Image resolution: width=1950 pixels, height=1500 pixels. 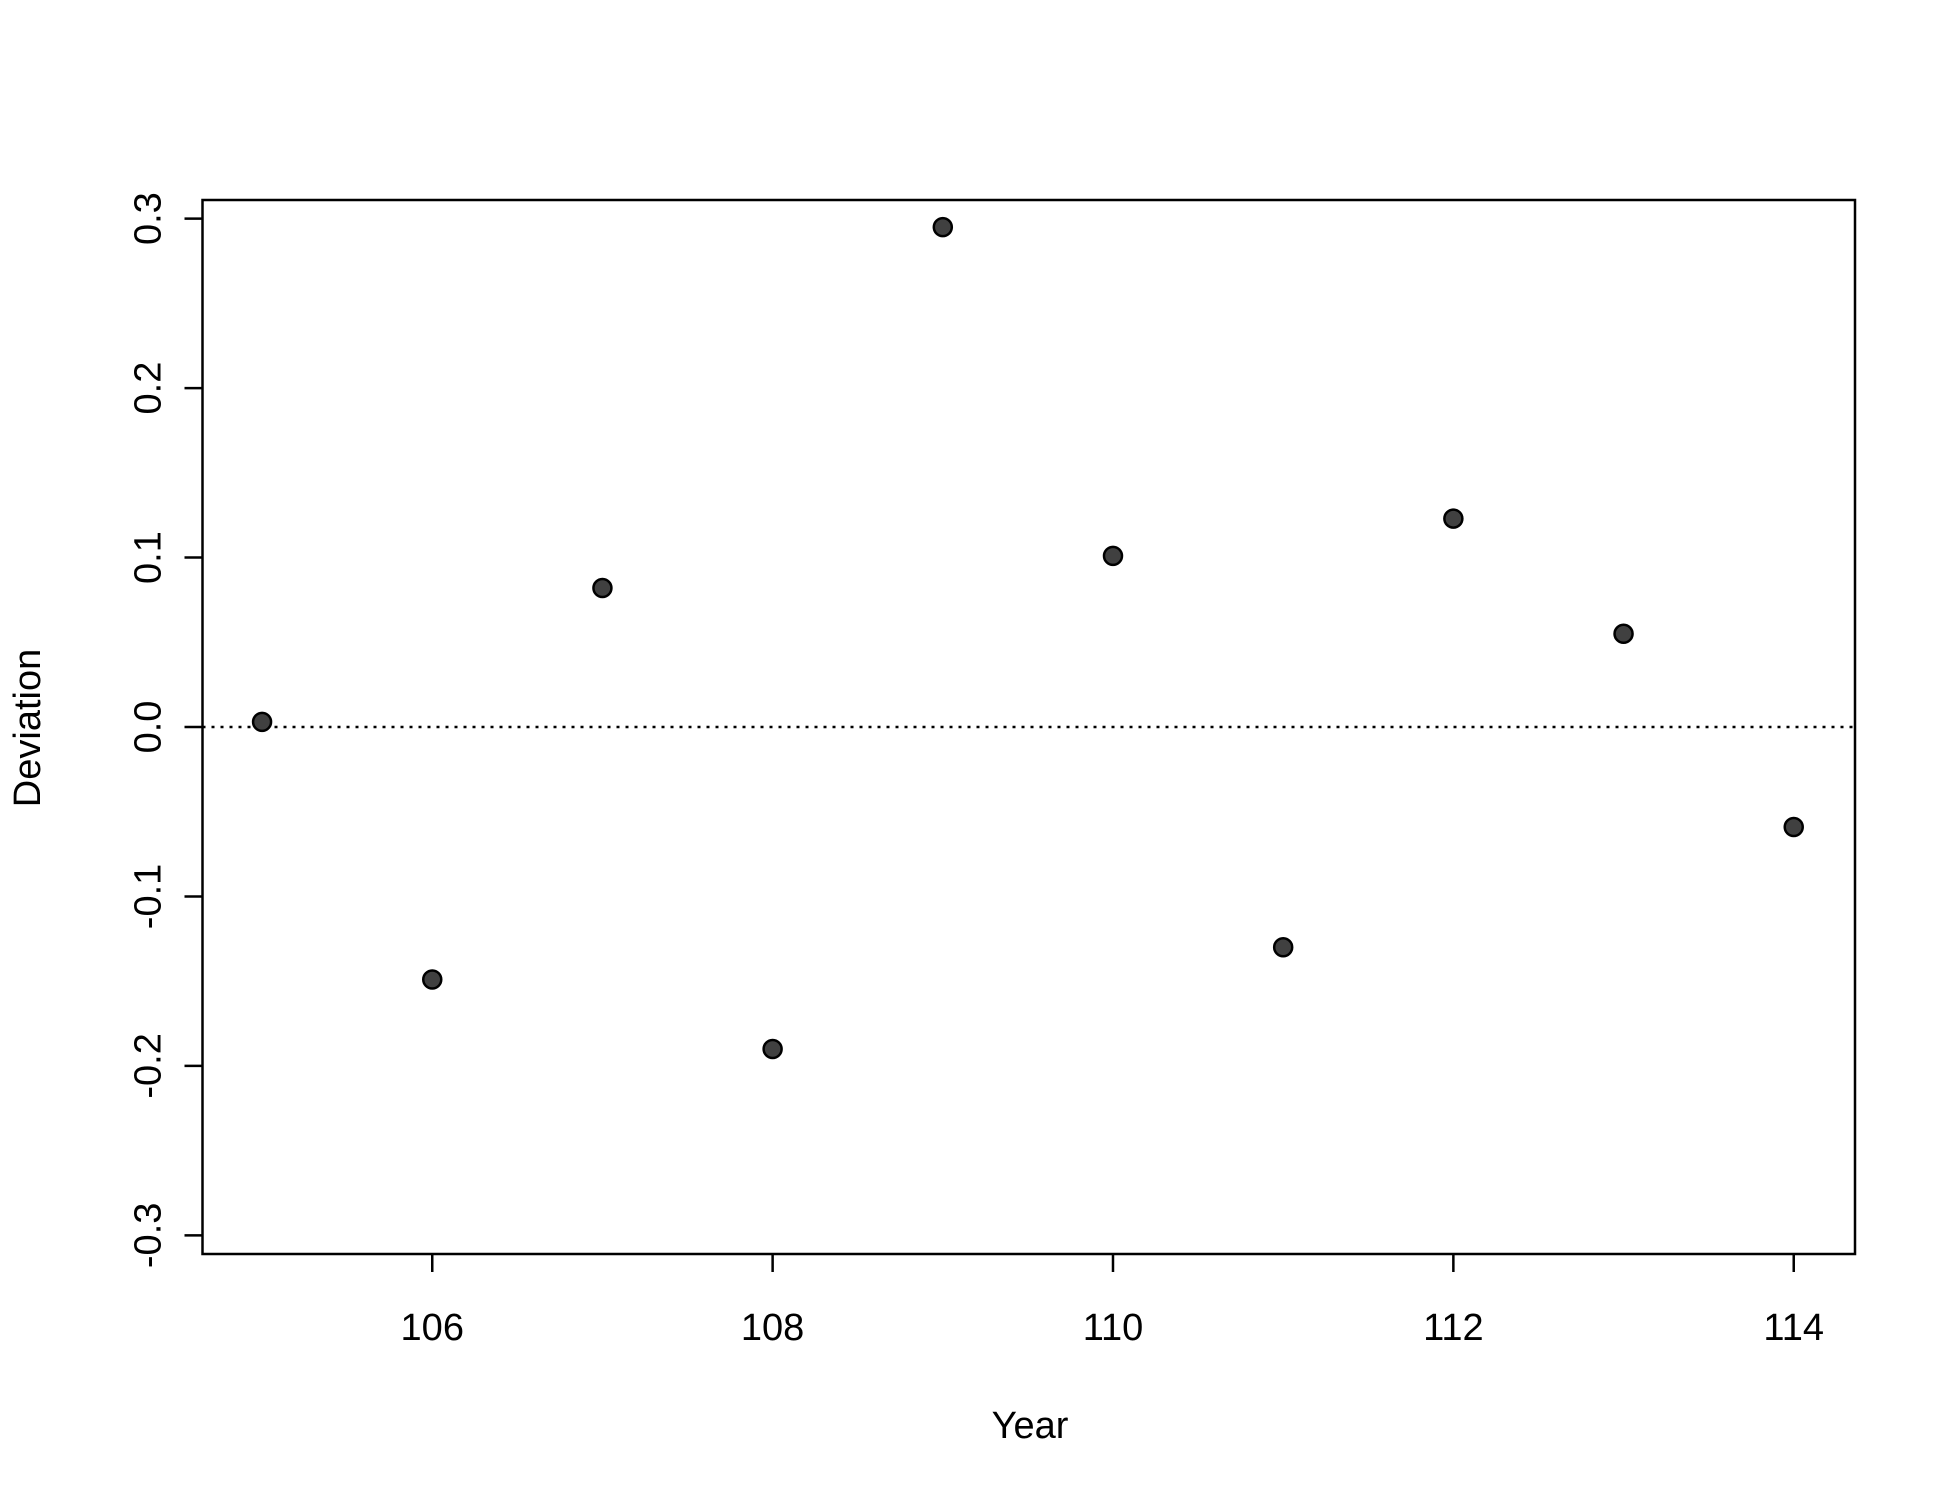 What do you see at coordinates (1793, 1328) in the screenshot?
I see `x-tick-label: 114` at bounding box center [1793, 1328].